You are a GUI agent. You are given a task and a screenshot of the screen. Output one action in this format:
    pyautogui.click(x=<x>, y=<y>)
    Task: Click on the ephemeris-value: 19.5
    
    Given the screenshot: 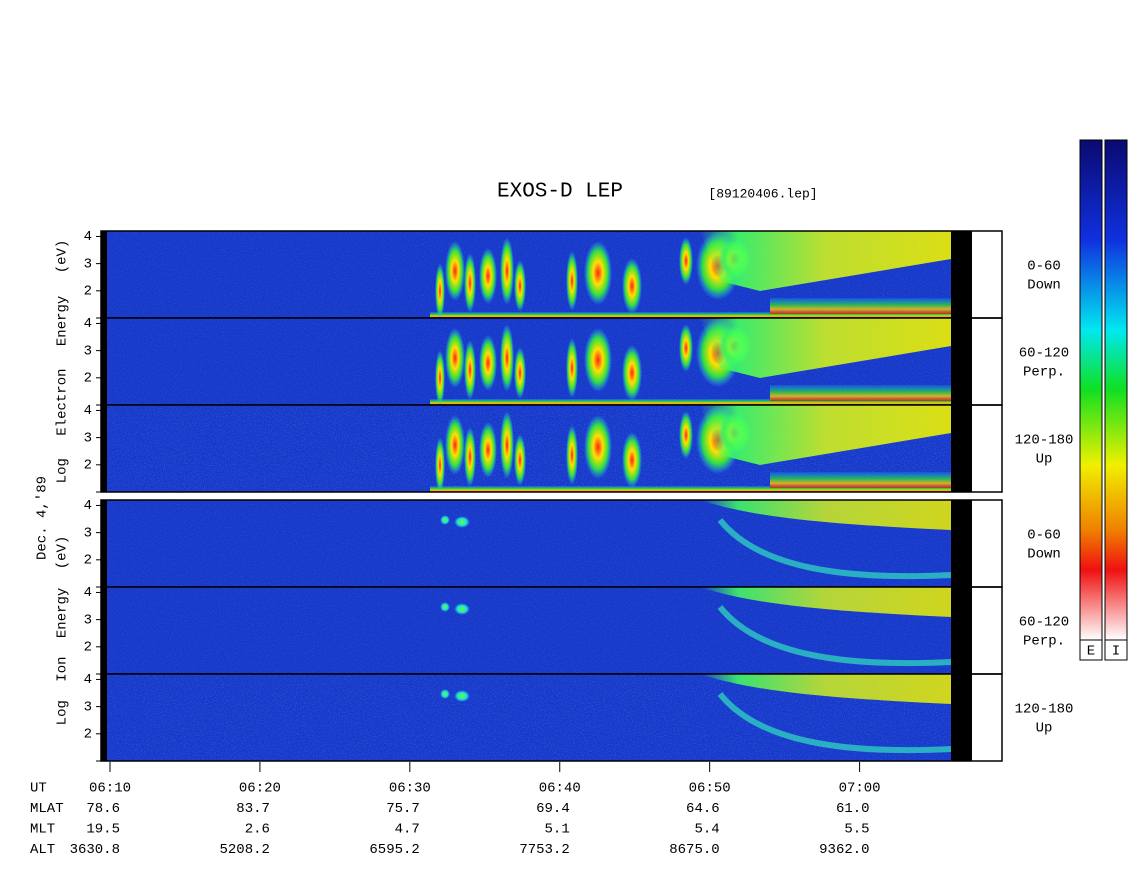 What is the action you would take?
    pyautogui.click(x=103, y=830)
    